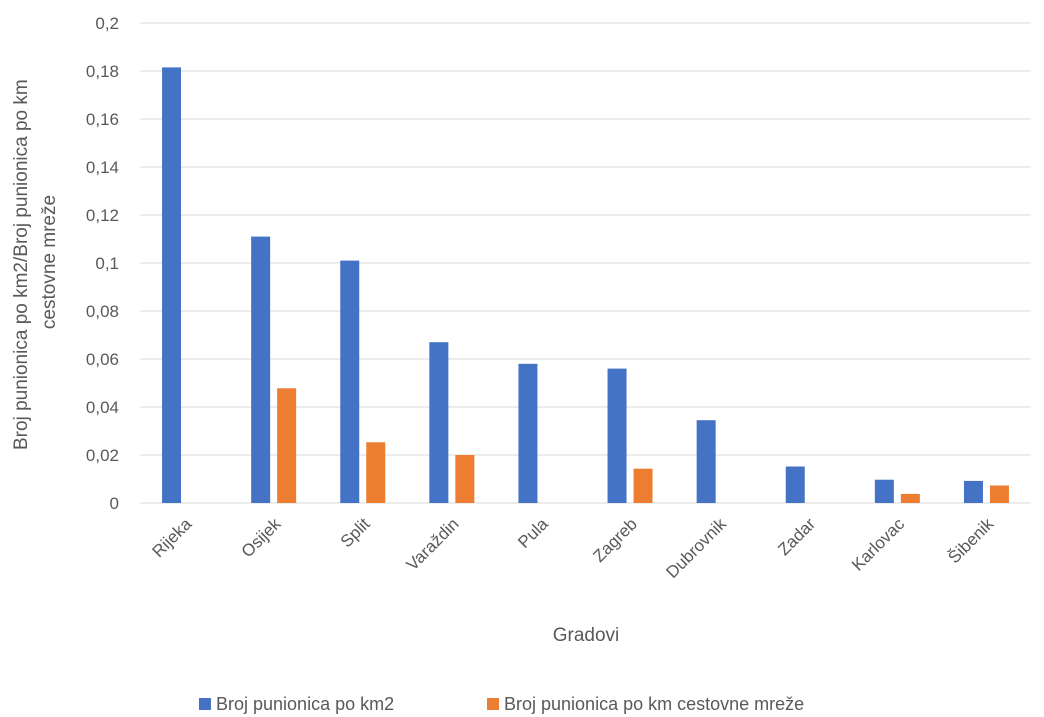  I want to click on y-tick-label: 0,12, so click(102, 215).